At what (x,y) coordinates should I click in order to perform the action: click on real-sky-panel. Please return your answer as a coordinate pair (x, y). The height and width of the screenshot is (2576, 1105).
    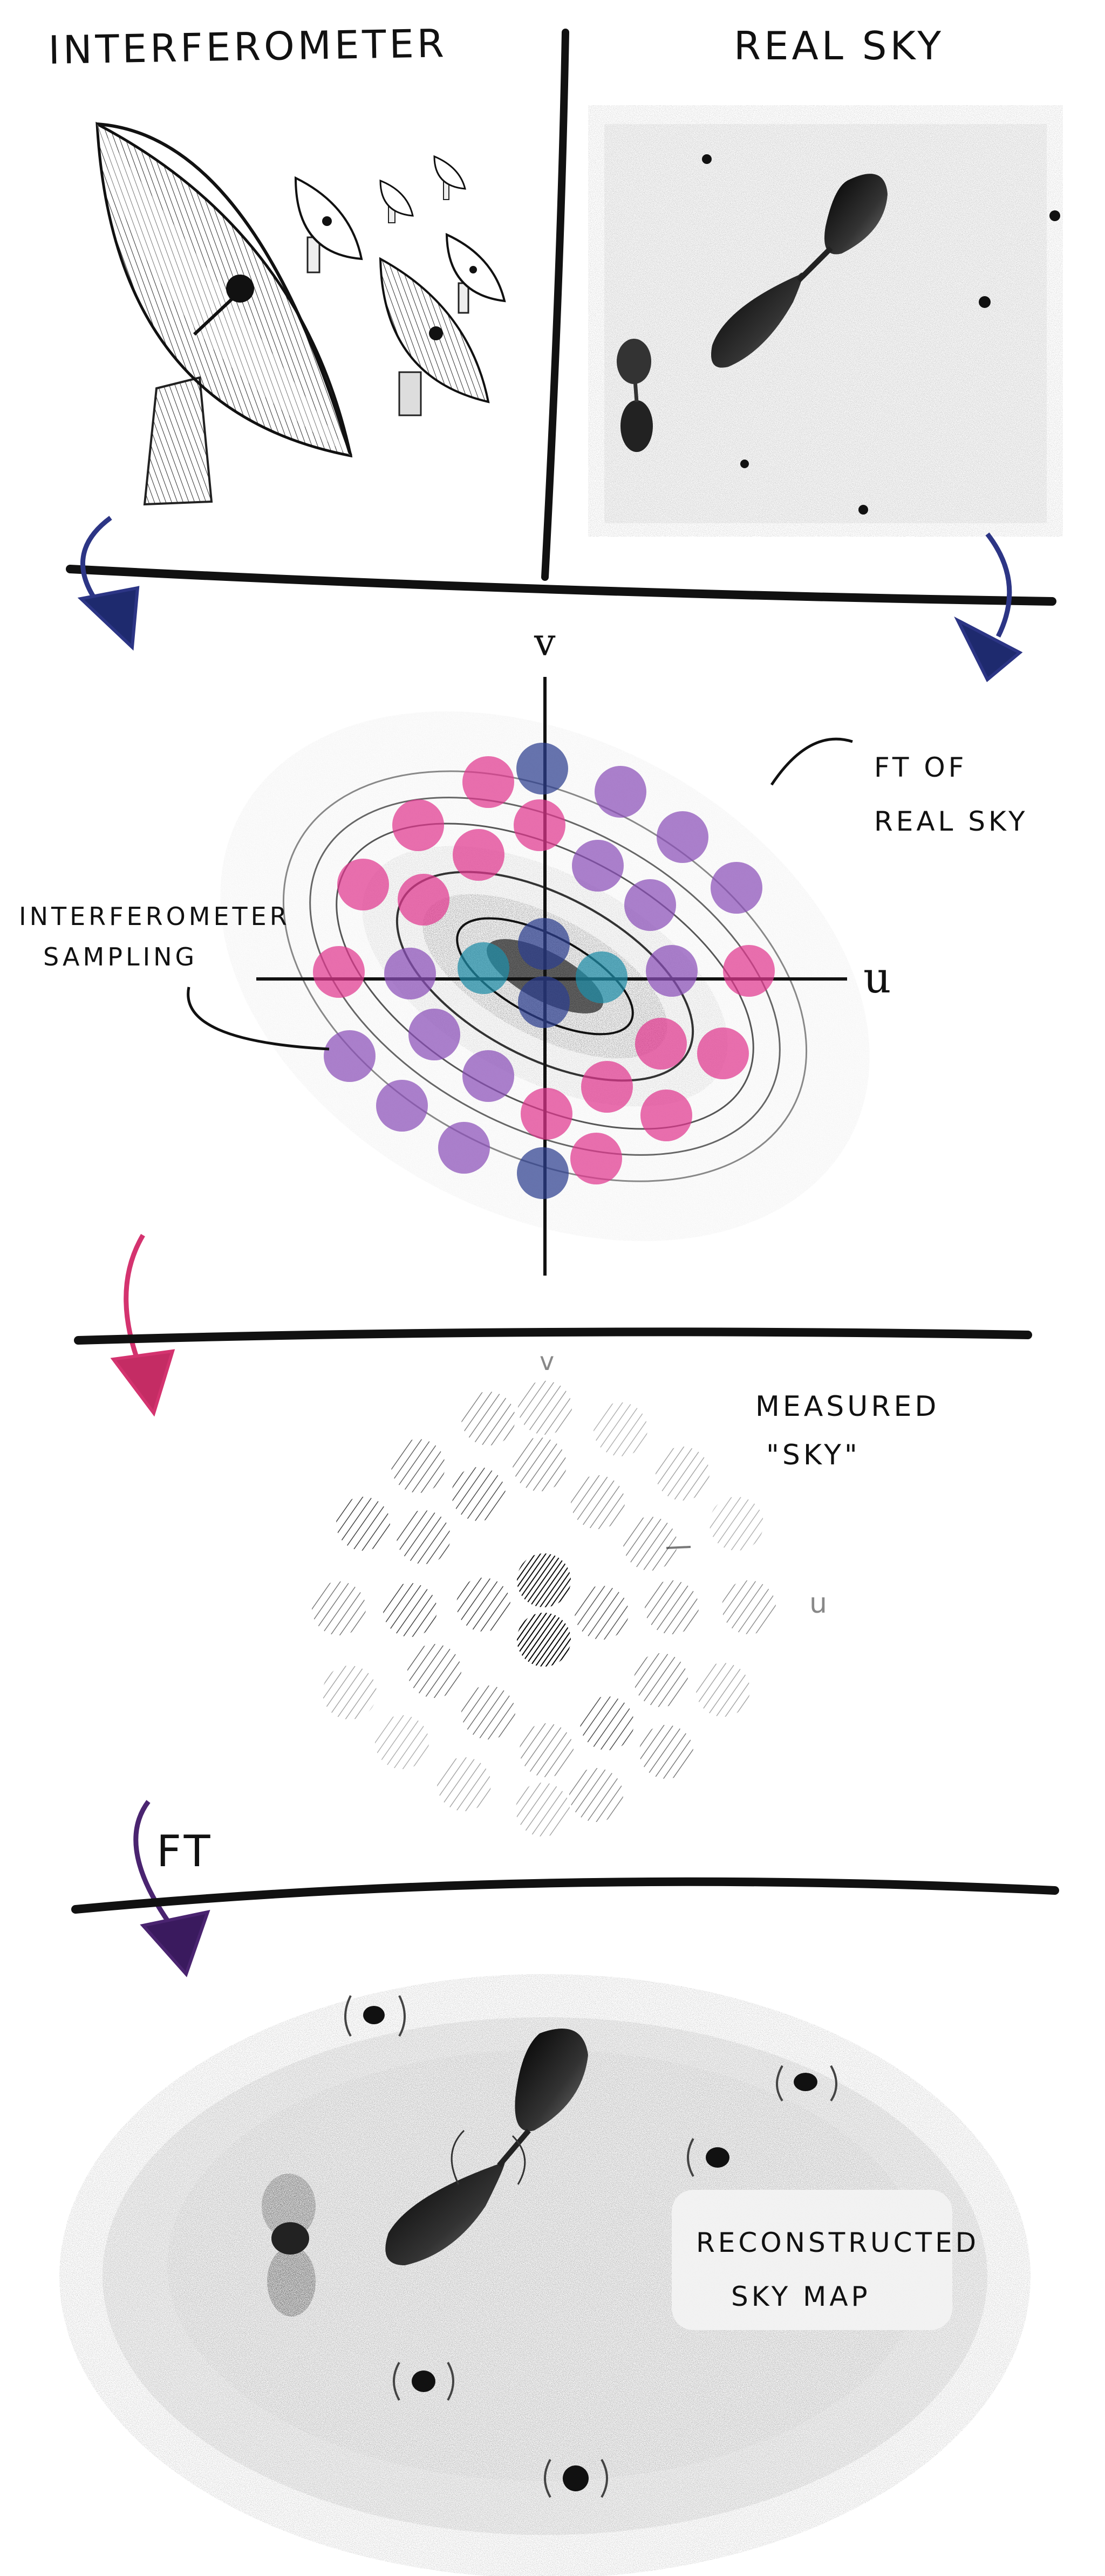
    Looking at the image, I should click on (825, 321).